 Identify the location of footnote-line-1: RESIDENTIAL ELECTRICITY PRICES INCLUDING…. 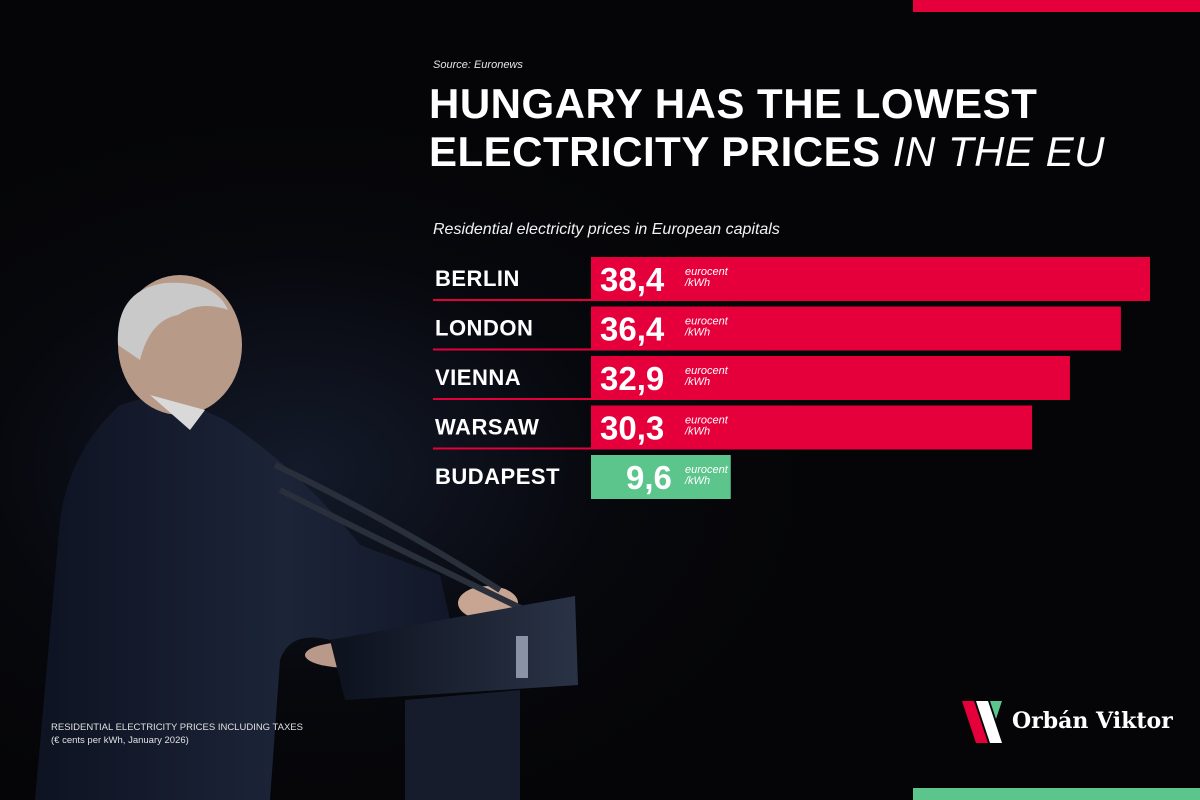
(177, 727).